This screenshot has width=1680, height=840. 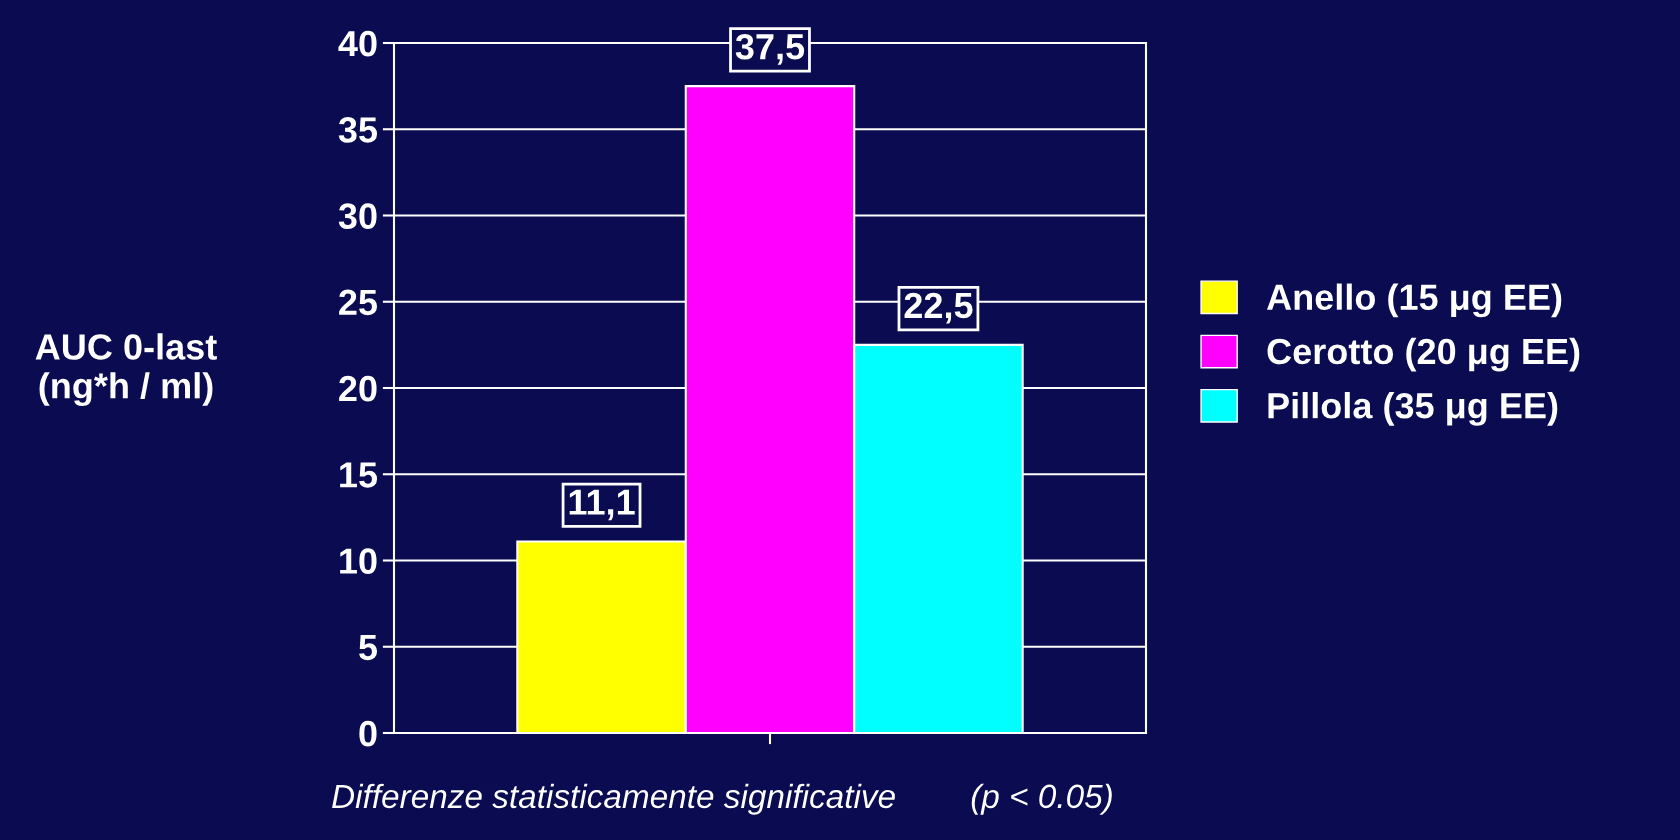 What do you see at coordinates (359, 475) in the screenshot?
I see `y-tick-label: 15` at bounding box center [359, 475].